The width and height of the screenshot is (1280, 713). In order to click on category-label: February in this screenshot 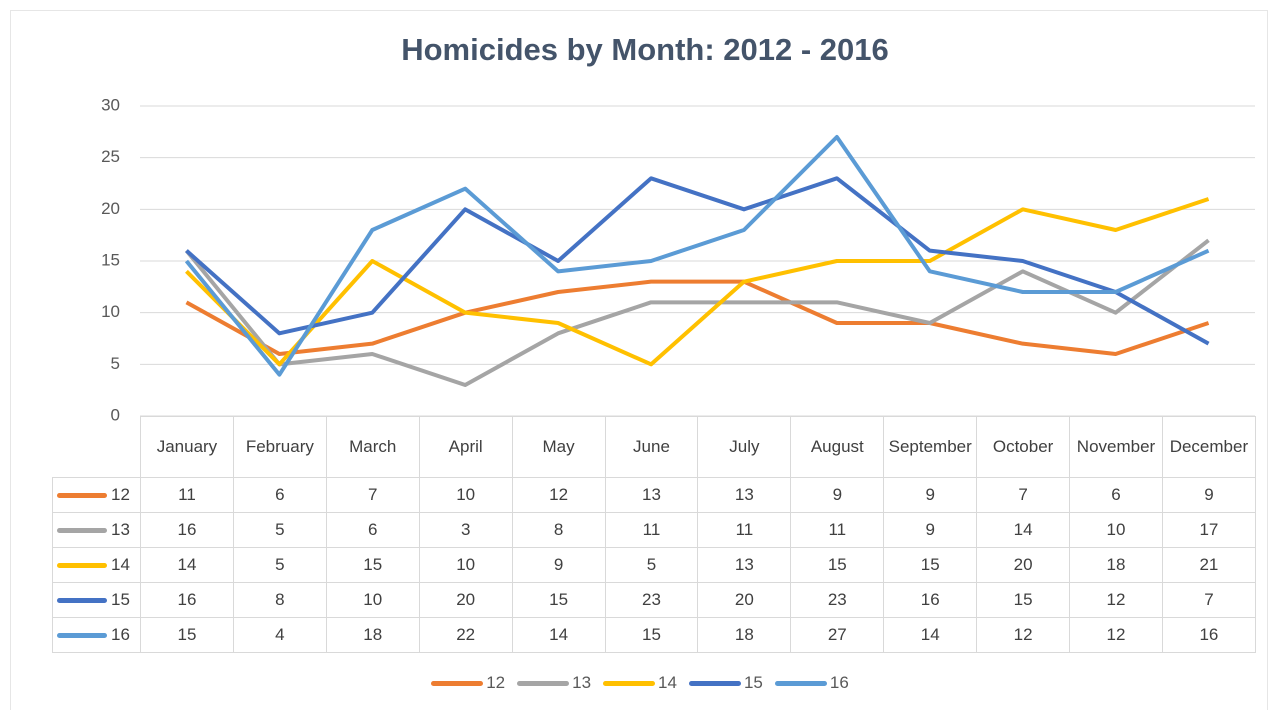, I will do `click(279, 447)`.